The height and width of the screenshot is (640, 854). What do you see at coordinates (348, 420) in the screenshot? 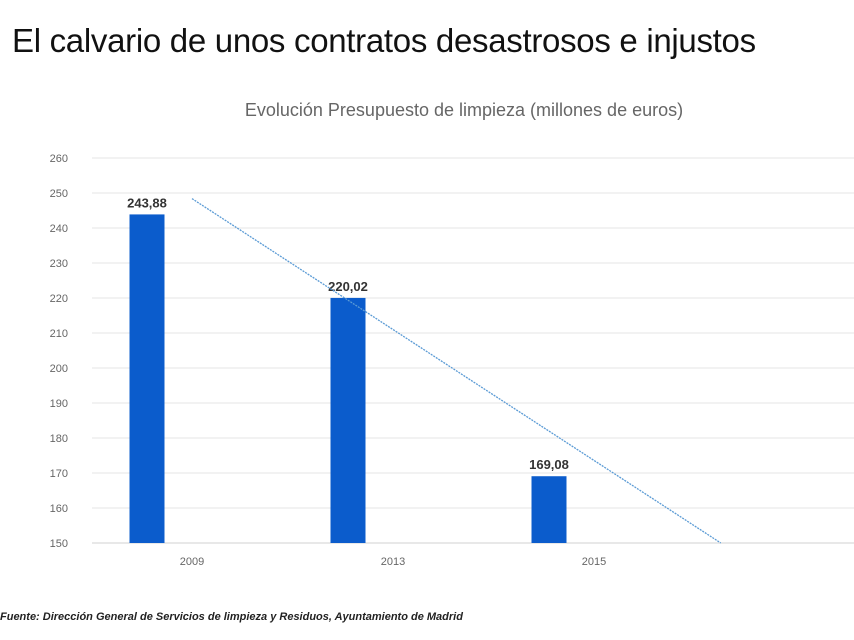
I see `bar-2013` at bounding box center [348, 420].